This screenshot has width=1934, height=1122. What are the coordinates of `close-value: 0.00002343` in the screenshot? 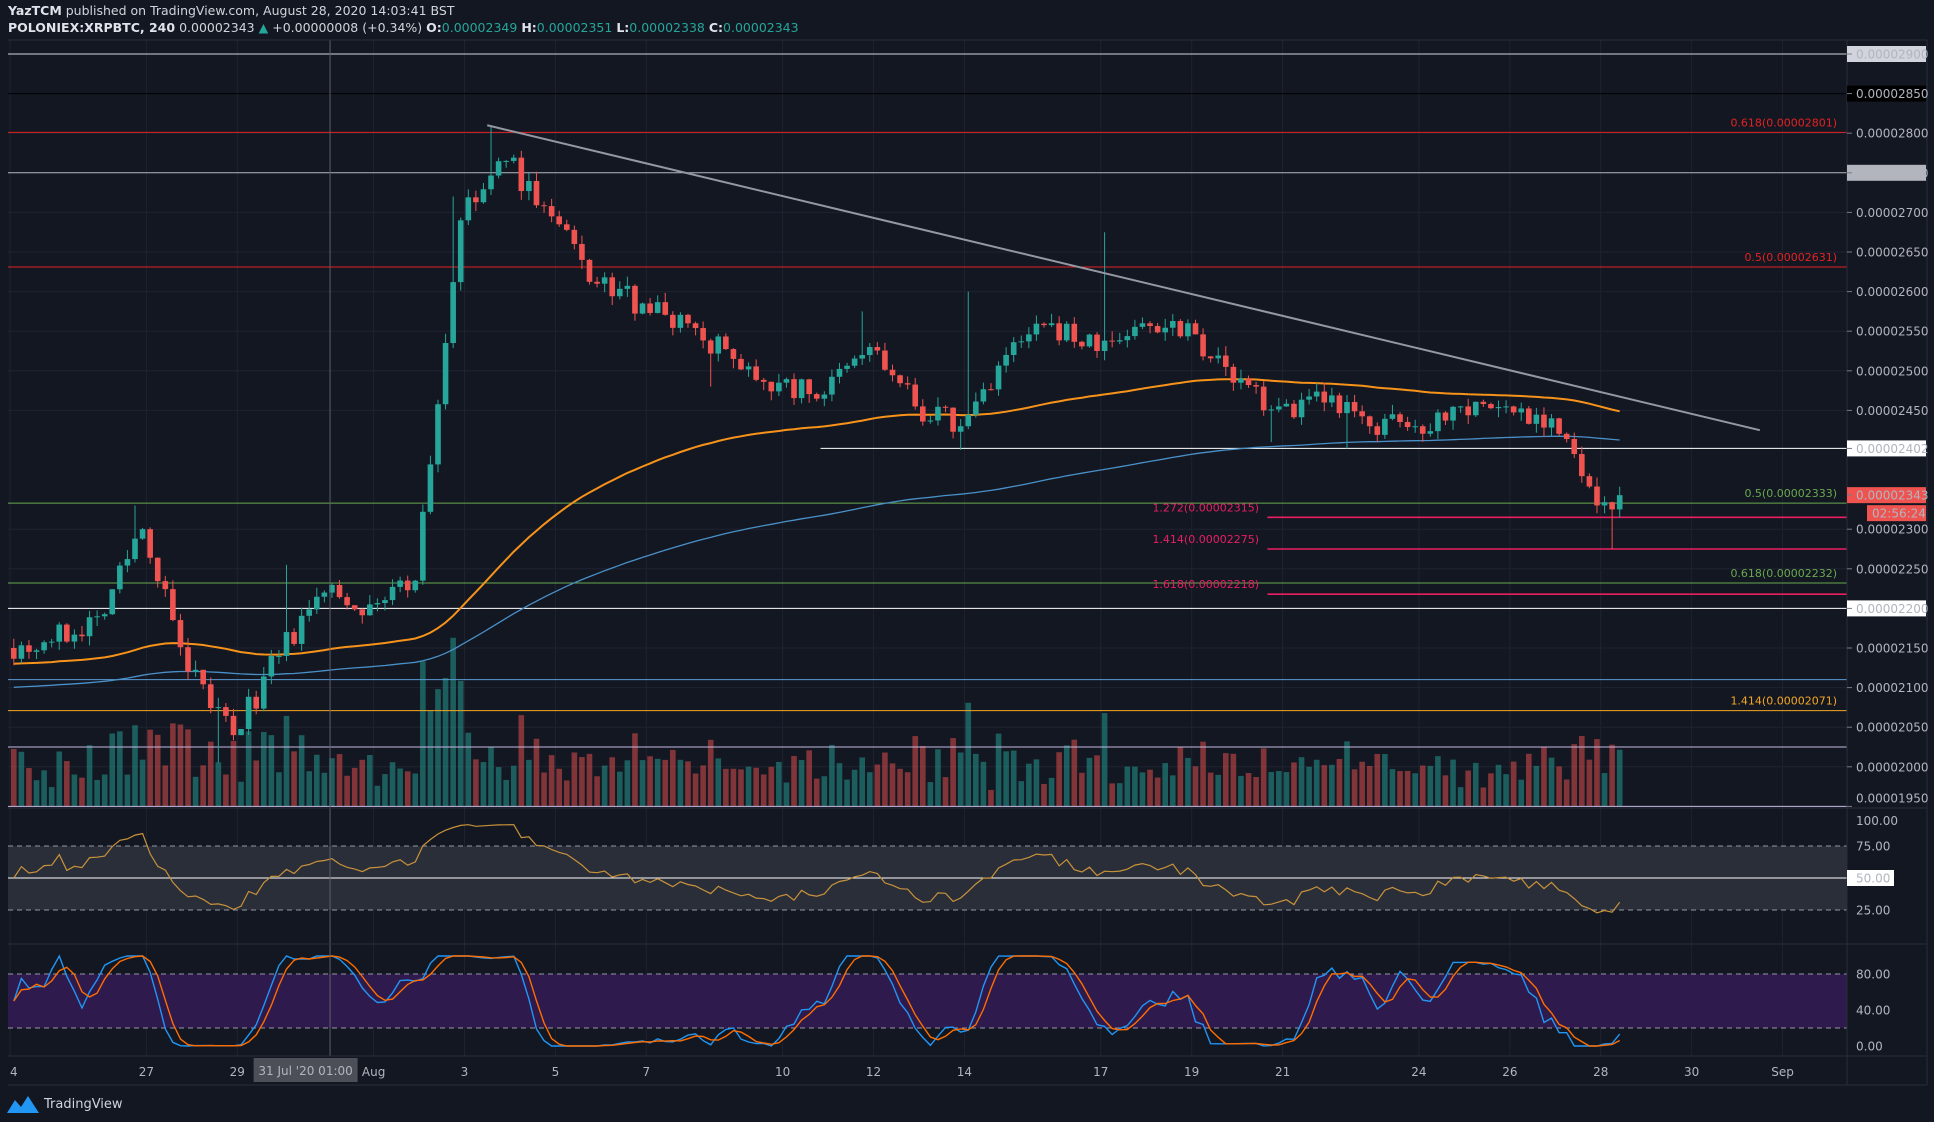 It's located at (761, 27).